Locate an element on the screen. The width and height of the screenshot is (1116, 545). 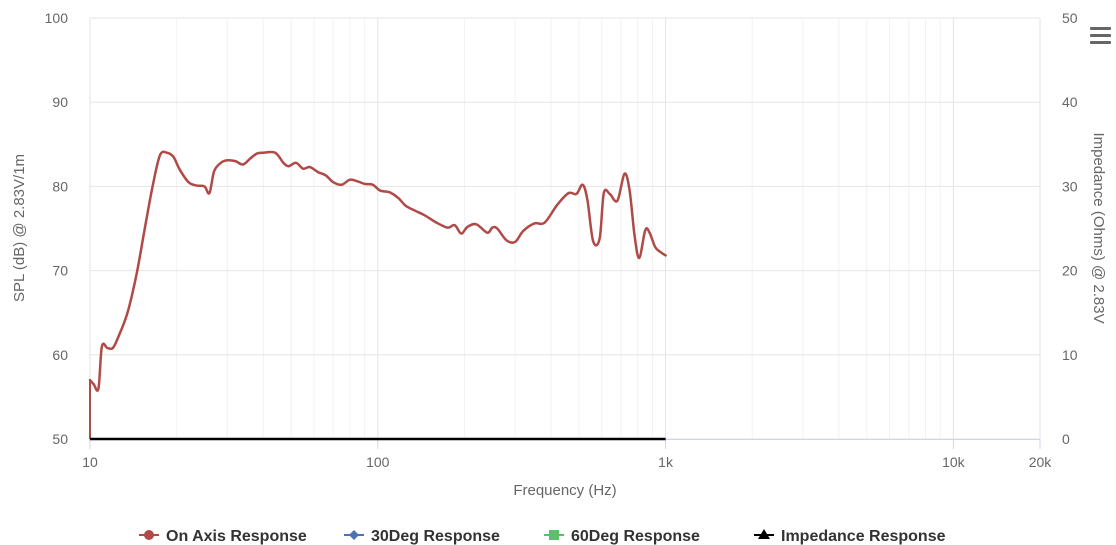
legend-item-60deg-response: 60Deg Response is located at coordinates (622, 536).